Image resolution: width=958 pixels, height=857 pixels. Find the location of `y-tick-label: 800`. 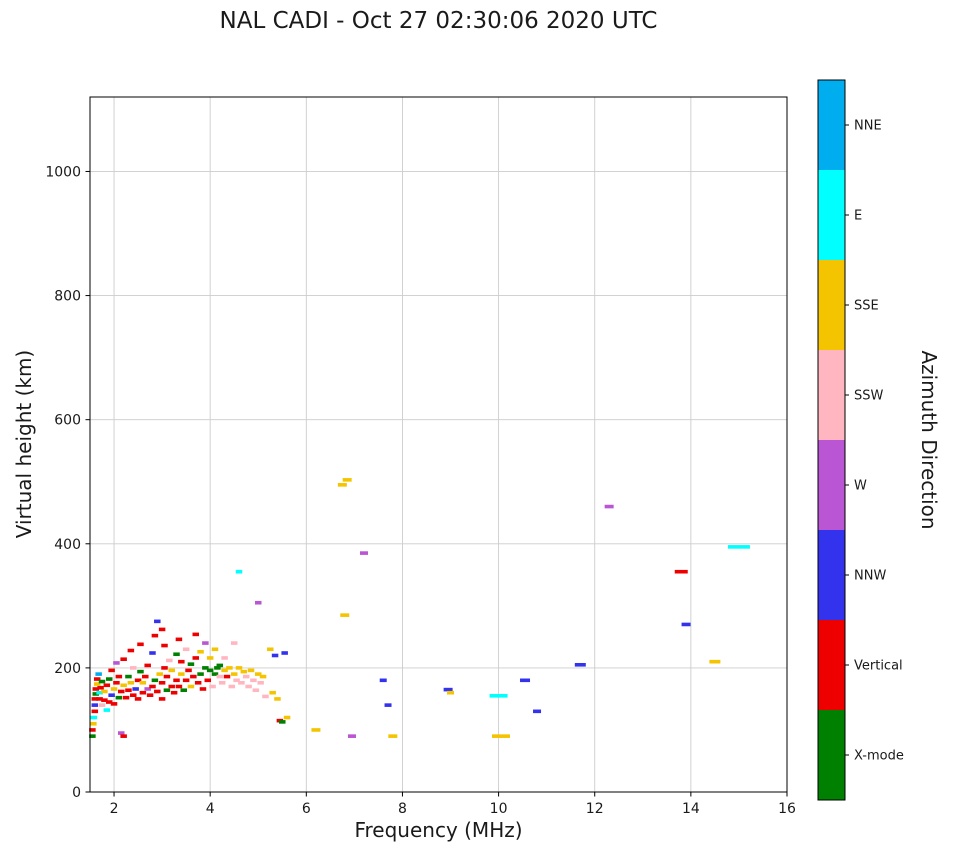

y-tick-label: 800 is located at coordinates (67, 297).